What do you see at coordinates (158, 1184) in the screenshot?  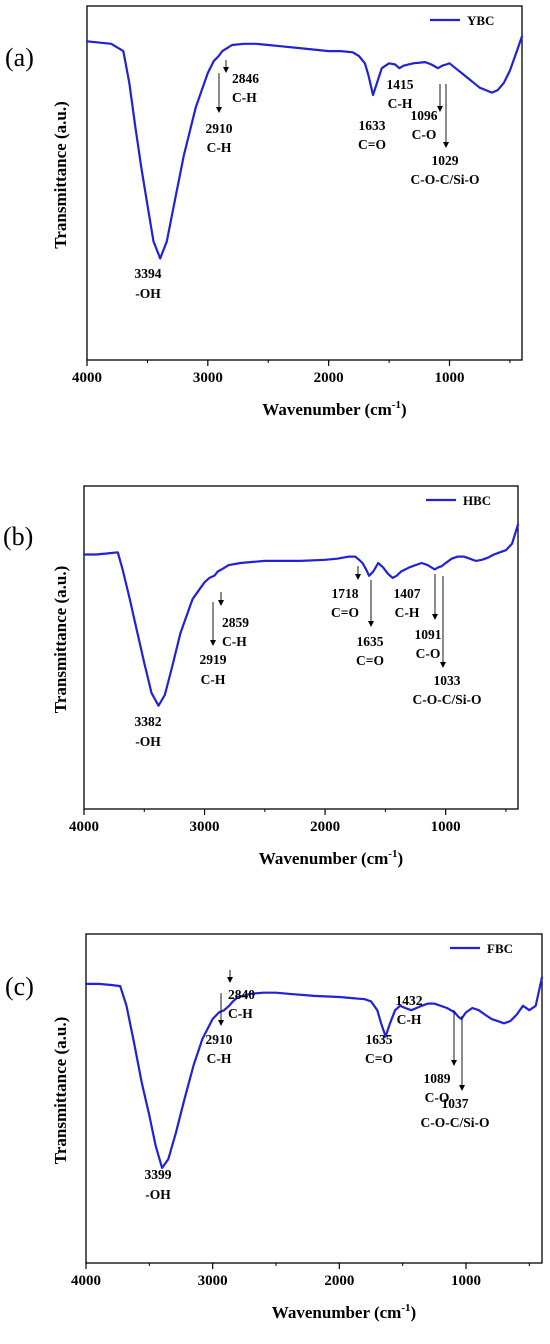 I see `peak-annotation: 3399 -OH` at bounding box center [158, 1184].